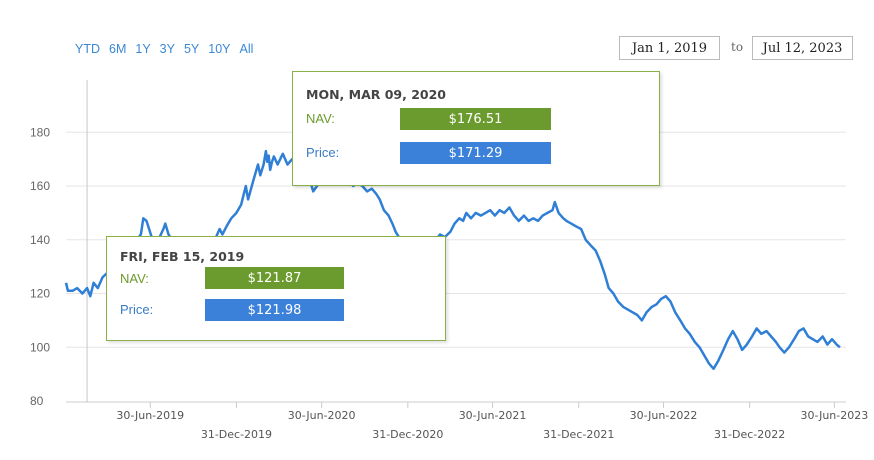 The height and width of the screenshot is (460, 874). Describe the element at coordinates (40, 186) in the screenshot. I see `y-tick-label: 160` at that location.